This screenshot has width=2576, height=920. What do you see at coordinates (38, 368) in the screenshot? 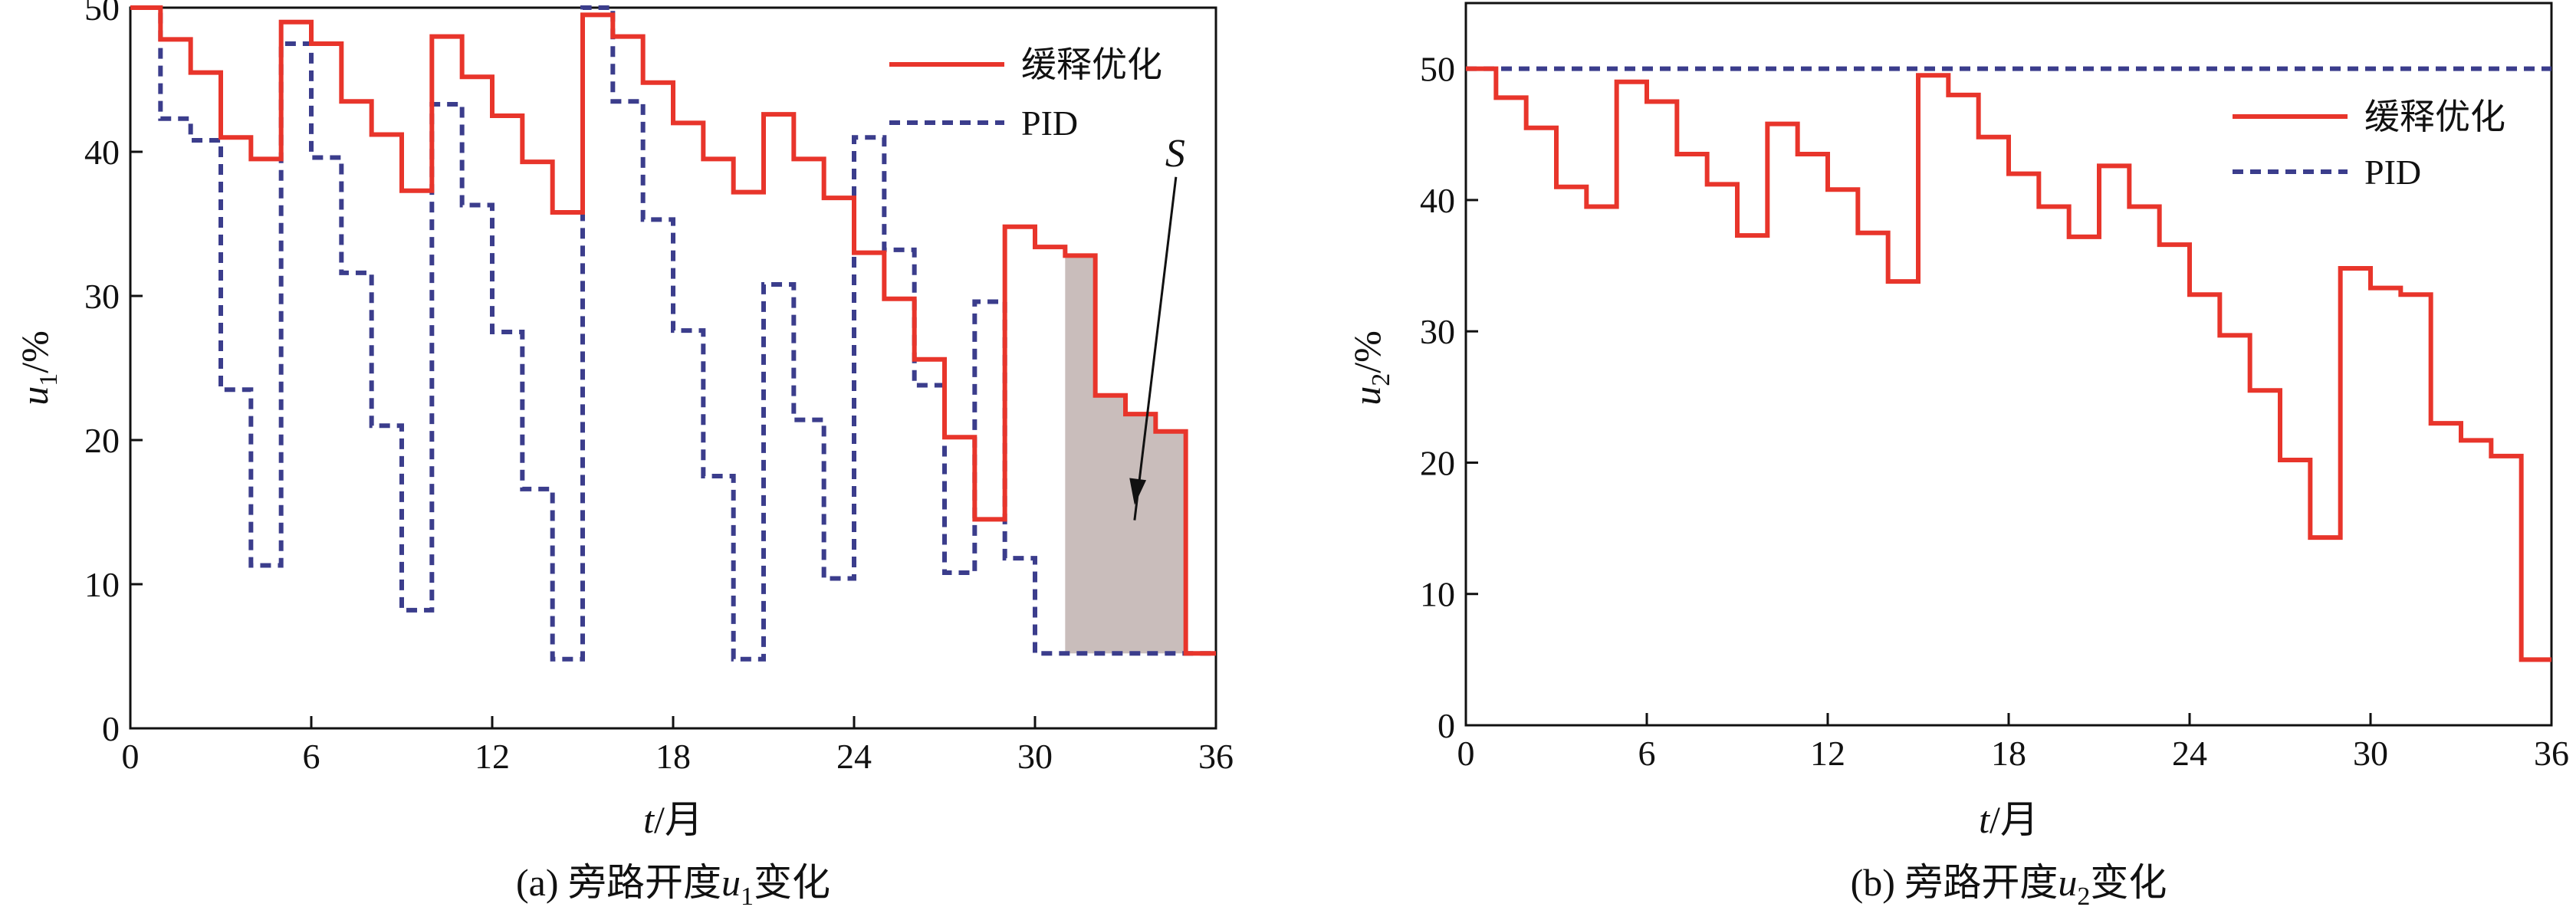
I see `y-axis-label-a: u1/%` at bounding box center [38, 368].